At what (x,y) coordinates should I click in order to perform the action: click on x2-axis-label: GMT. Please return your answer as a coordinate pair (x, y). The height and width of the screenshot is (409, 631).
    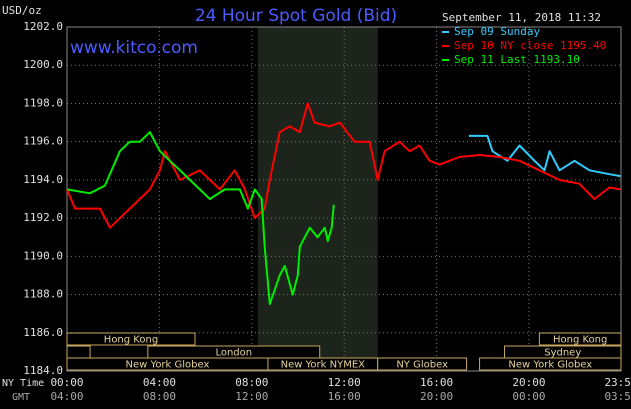
    Looking at the image, I should click on (21, 397).